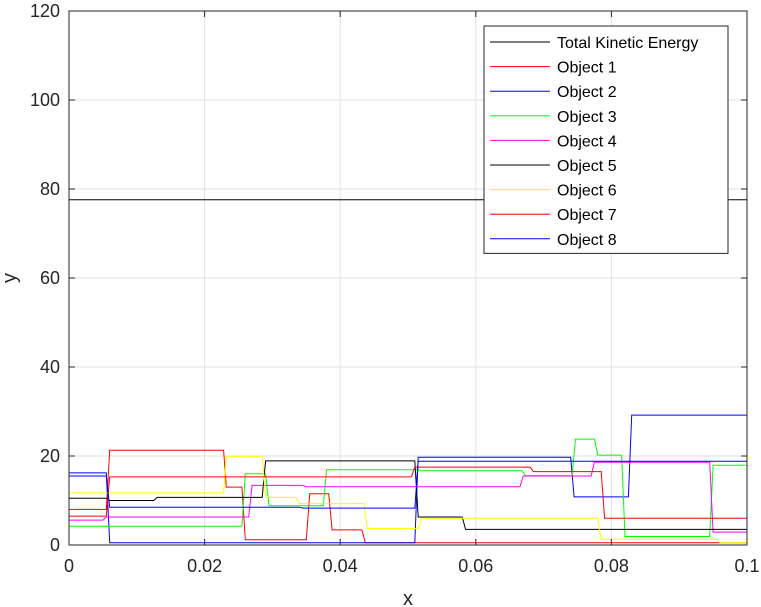  I want to click on x-tick-label: 0.04, so click(340, 566).